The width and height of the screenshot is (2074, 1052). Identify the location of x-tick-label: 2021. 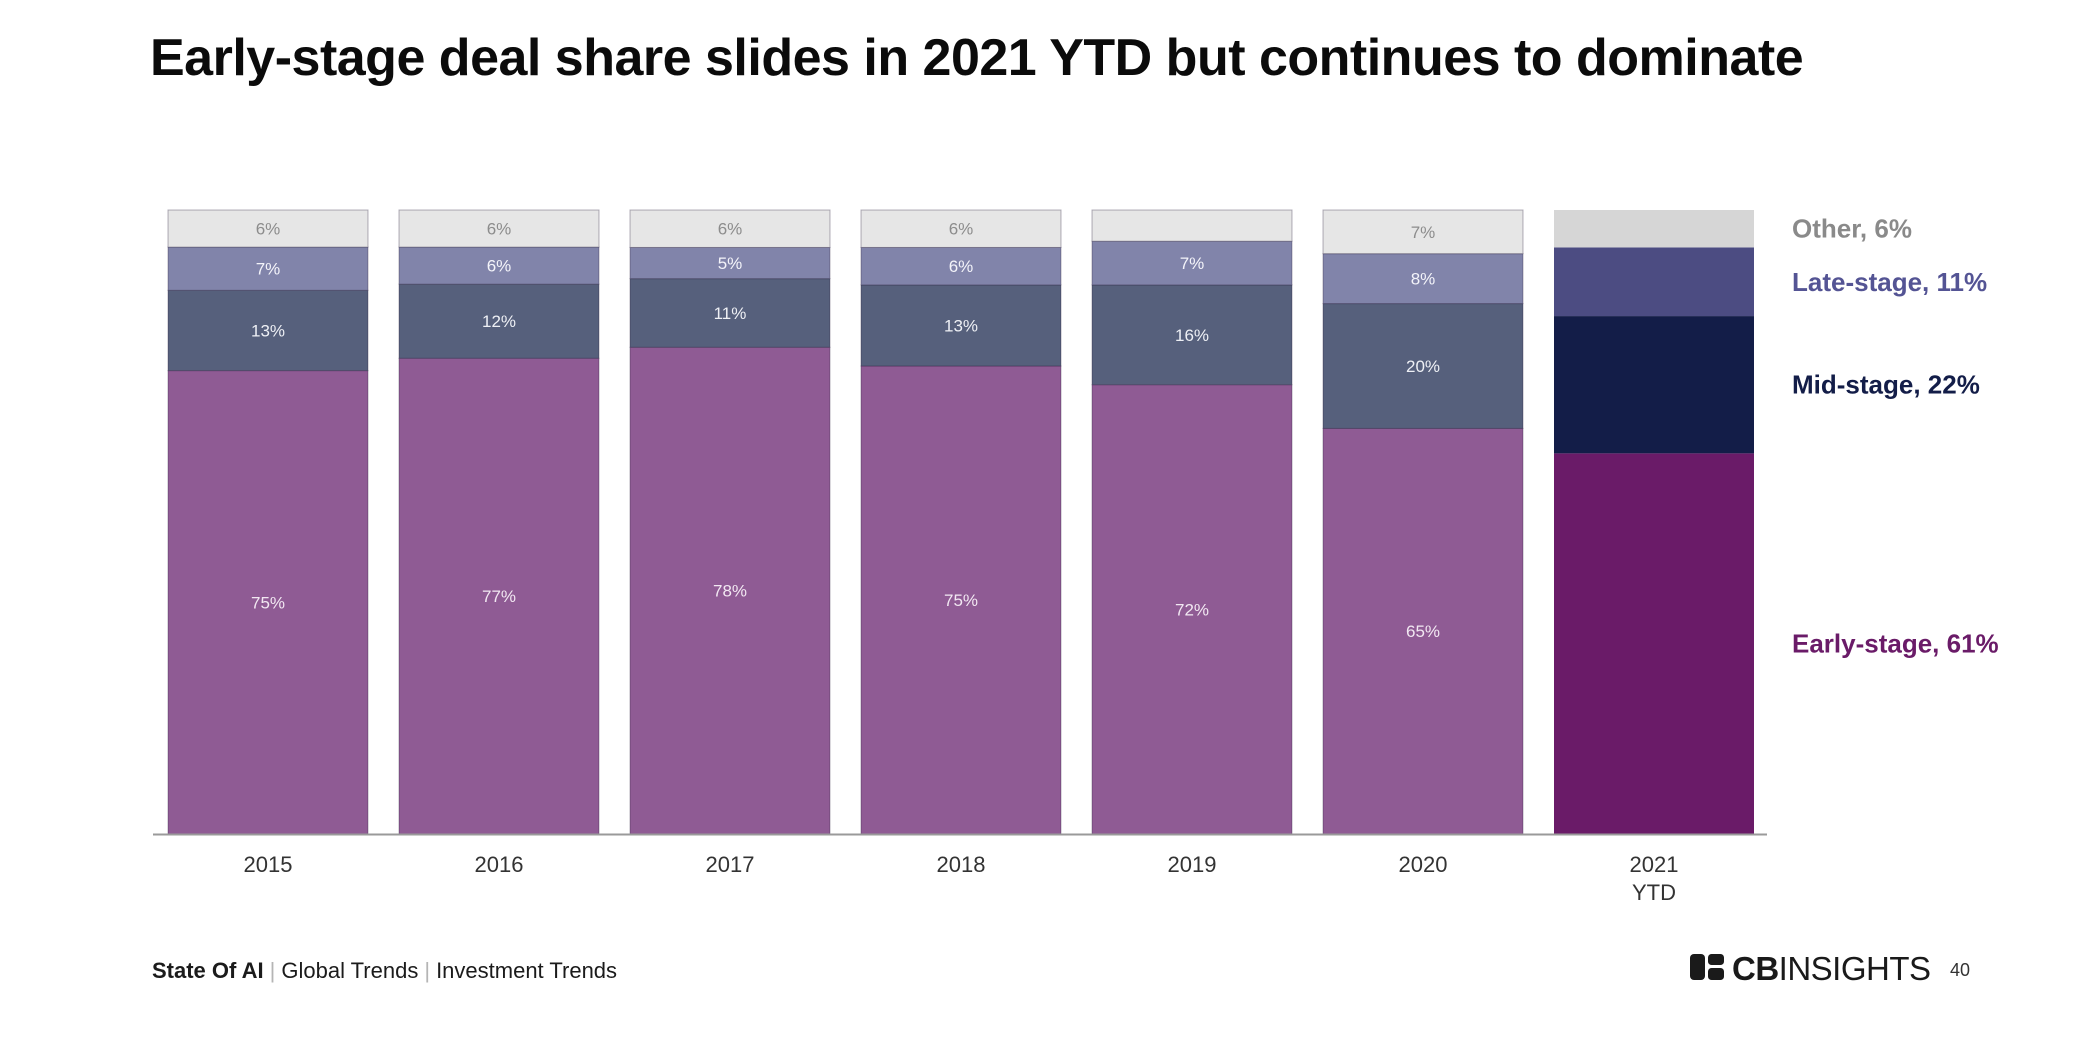
(1654, 864).